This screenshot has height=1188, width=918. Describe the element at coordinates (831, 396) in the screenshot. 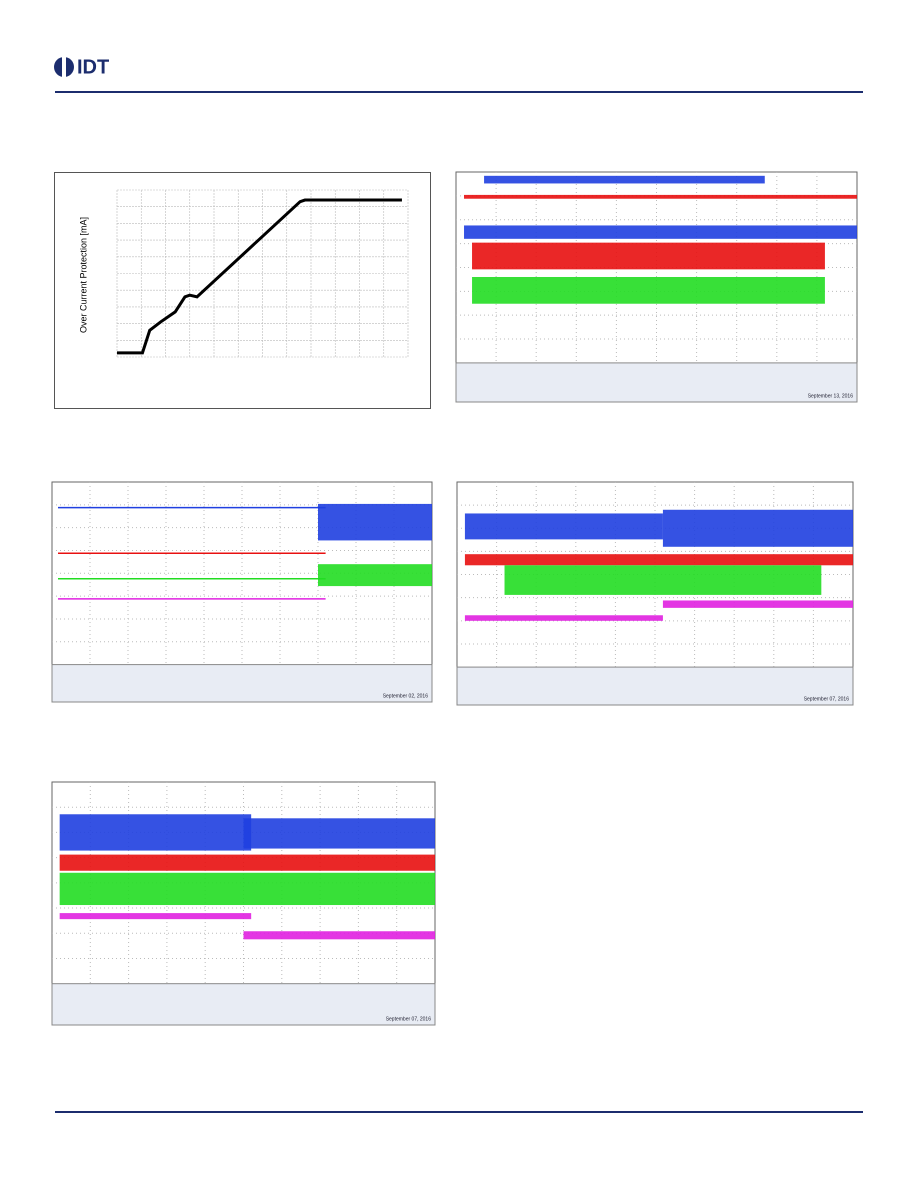

I see `scope-date: September 13, 2016` at that location.